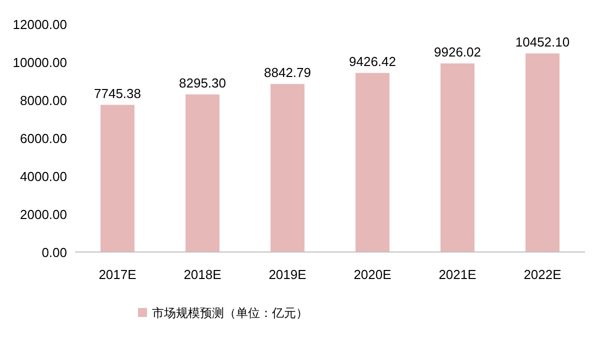 The image size is (599, 346). I want to click on x-tick-label: 2018E, so click(203, 274).